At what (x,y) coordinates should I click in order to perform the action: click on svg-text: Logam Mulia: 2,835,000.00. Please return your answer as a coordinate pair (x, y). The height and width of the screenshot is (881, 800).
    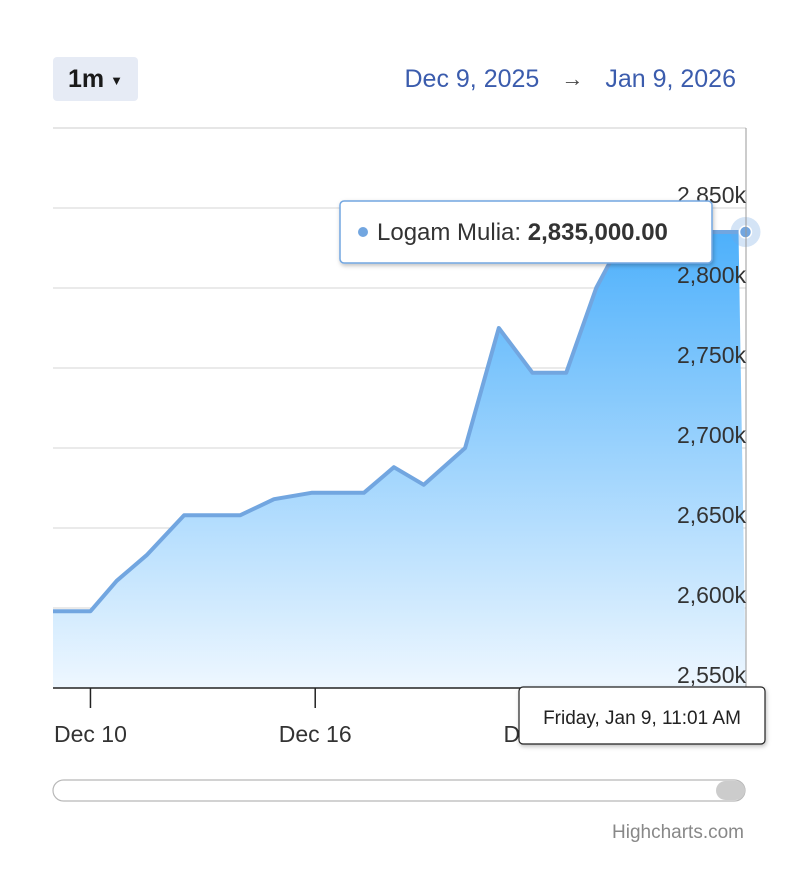
    Looking at the image, I should click on (522, 232).